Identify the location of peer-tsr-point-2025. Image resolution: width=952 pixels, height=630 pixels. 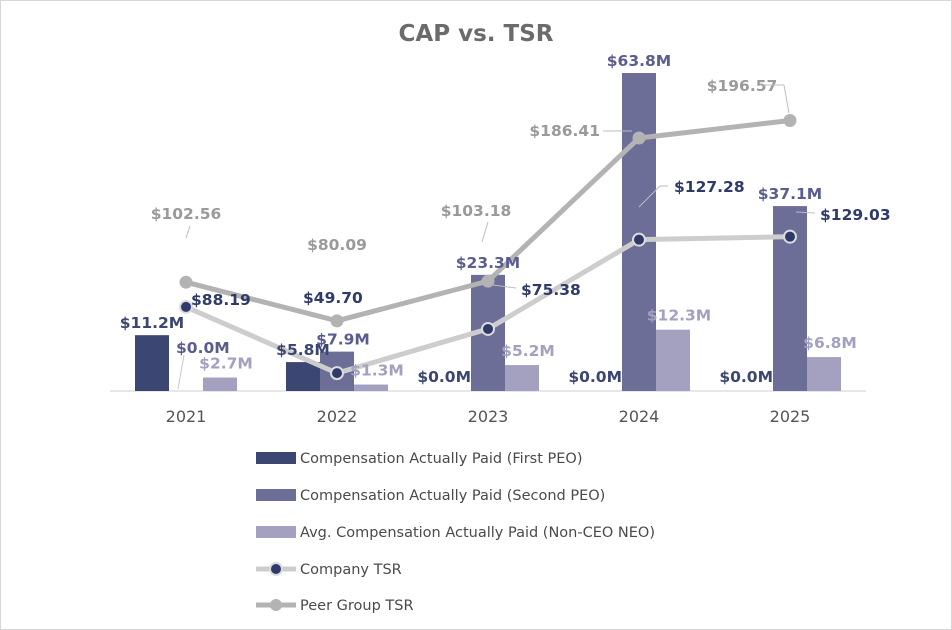
(790, 120).